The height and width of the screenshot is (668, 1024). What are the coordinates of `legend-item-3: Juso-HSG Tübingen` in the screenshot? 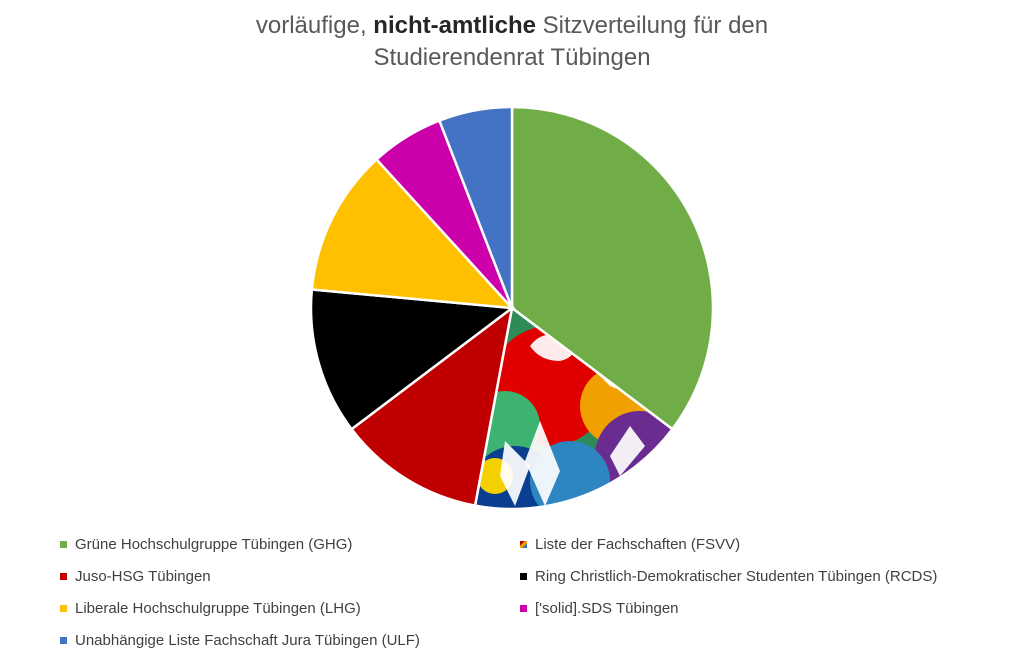 It's located at (135, 576).